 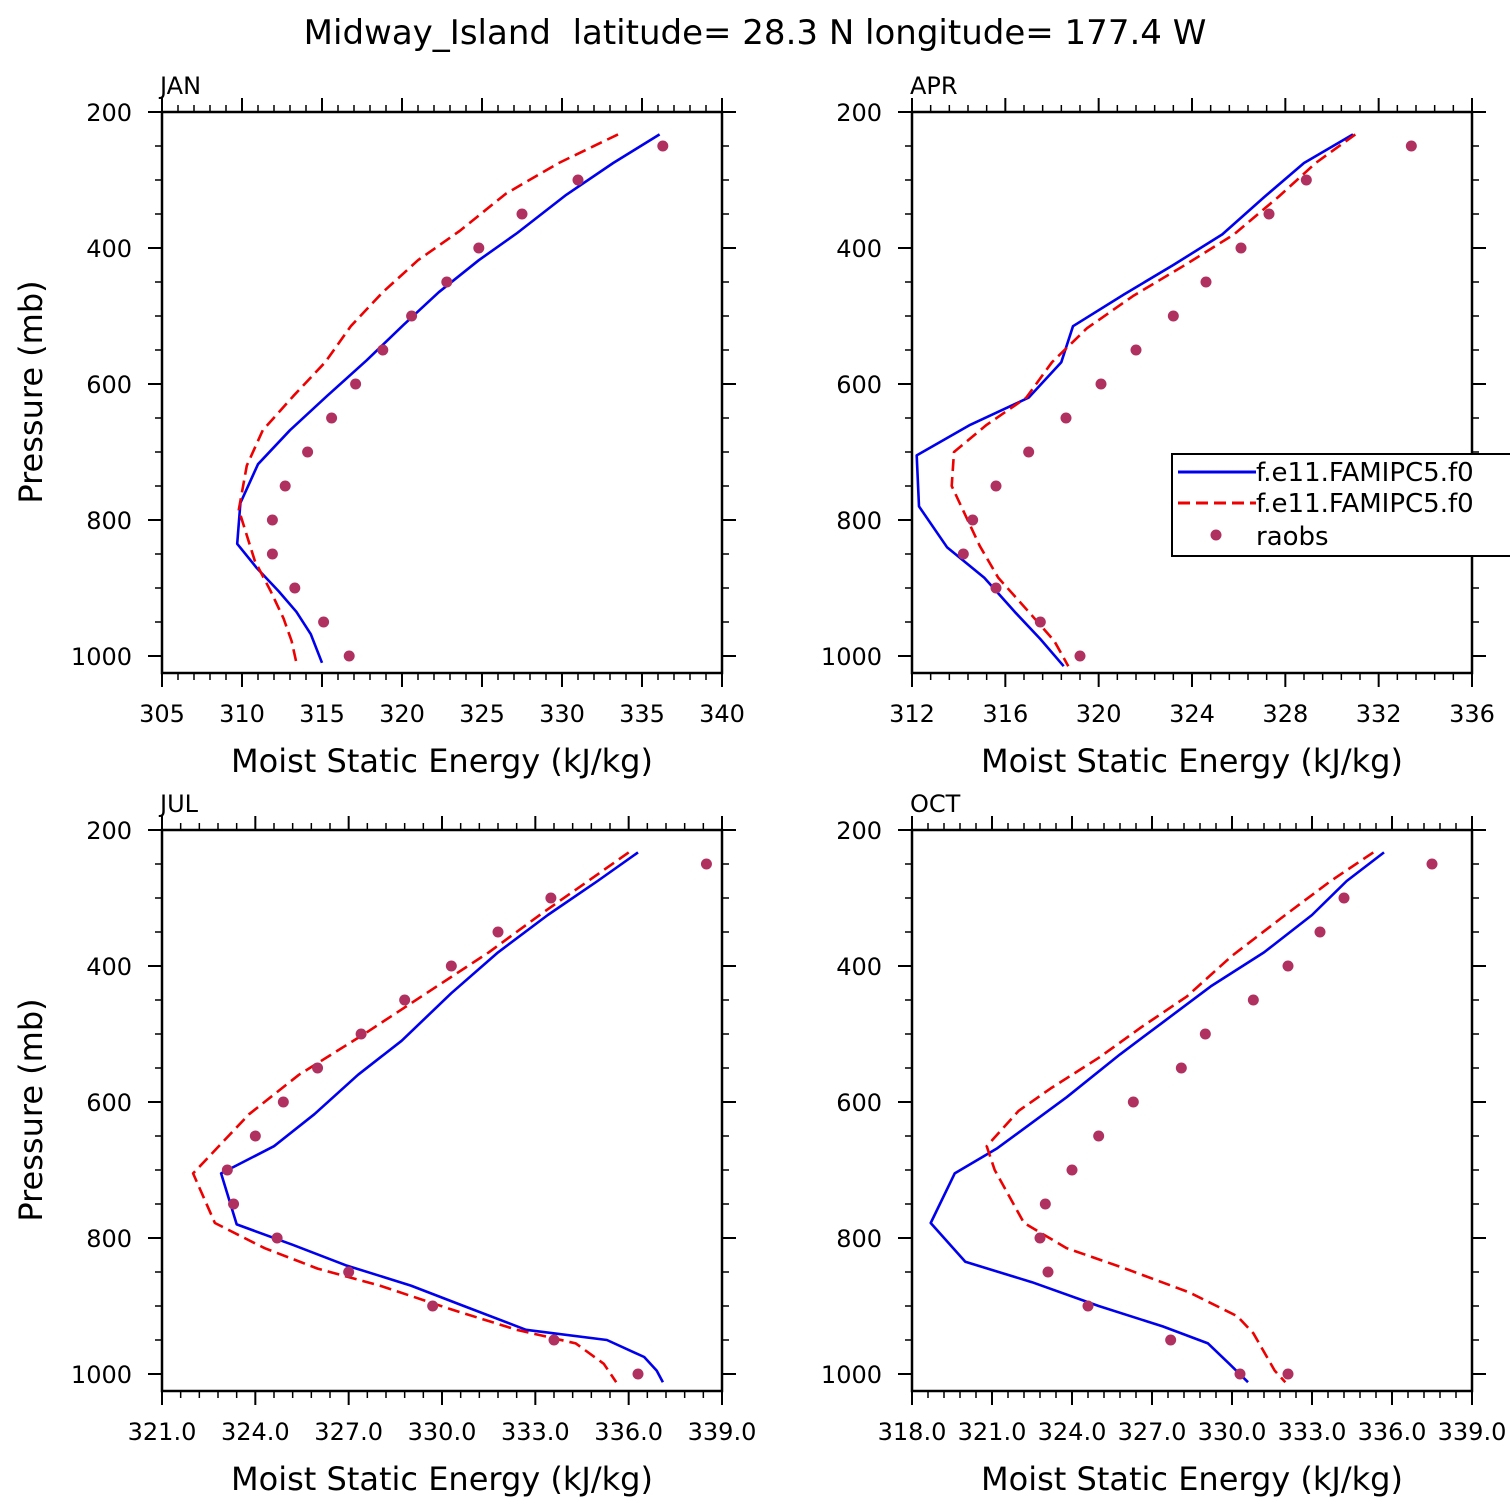 What do you see at coordinates (859, 1239) in the screenshot?
I see `y-tick-label-oct: 800` at bounding box center [859, 1239].